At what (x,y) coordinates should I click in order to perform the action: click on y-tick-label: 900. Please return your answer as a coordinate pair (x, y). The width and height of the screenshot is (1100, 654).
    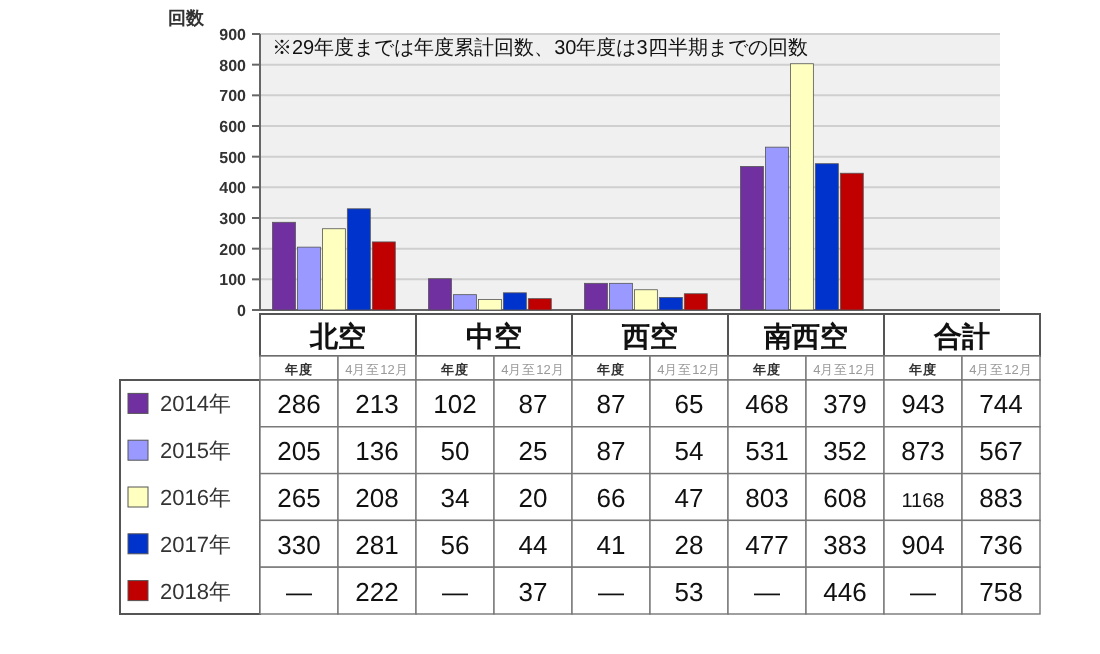
    Looking at the image, I should click on (233, 35).